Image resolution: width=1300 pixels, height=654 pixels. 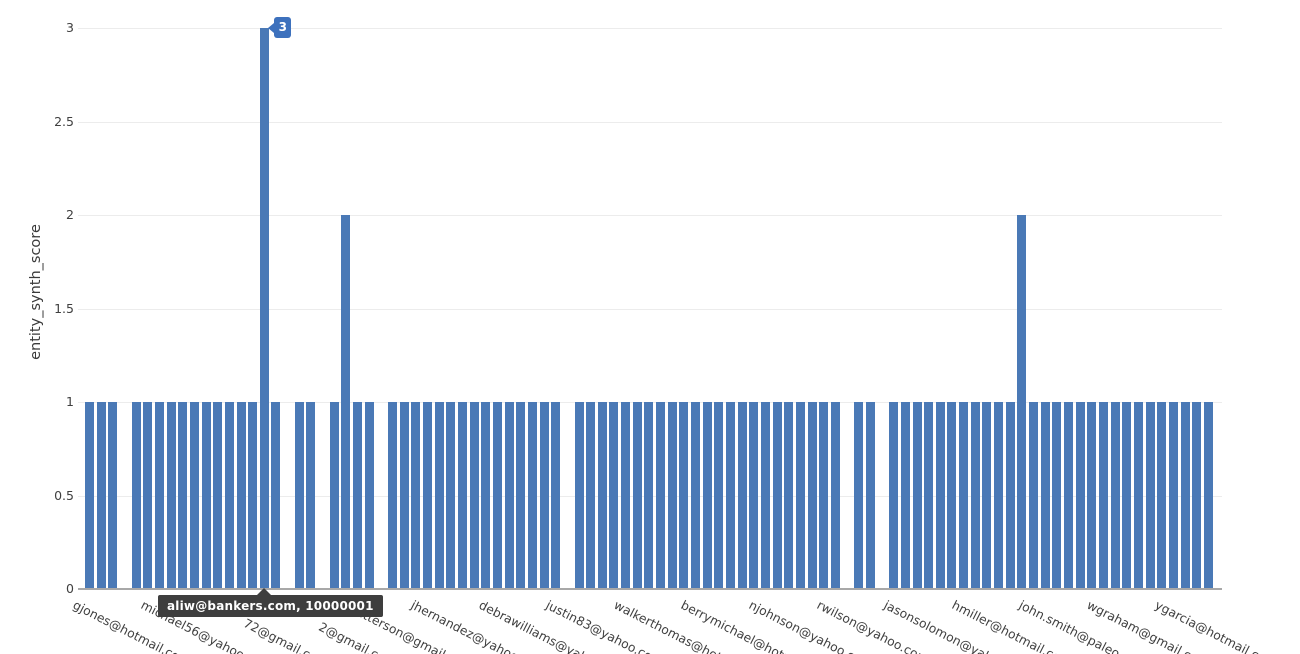 I want to click on y-gridline, so click(x=650, y=28).